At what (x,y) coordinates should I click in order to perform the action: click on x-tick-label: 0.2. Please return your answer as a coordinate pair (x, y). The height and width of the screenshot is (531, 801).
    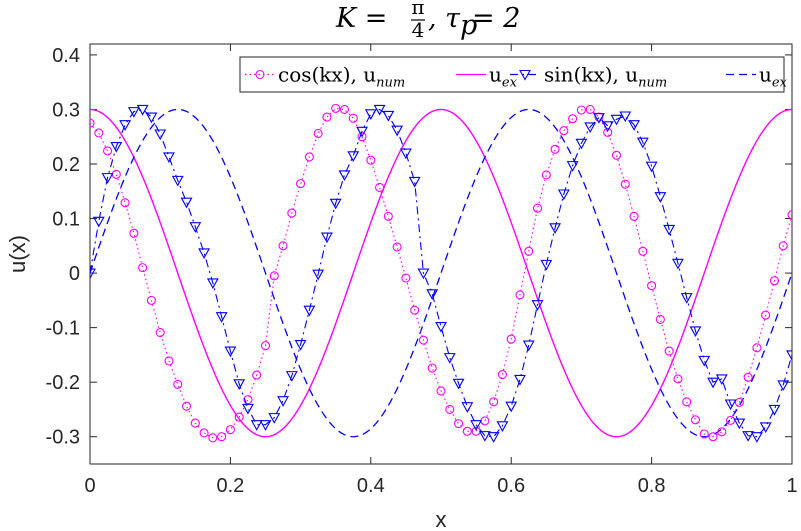
    Looking at the image, I should click on (230, 486).